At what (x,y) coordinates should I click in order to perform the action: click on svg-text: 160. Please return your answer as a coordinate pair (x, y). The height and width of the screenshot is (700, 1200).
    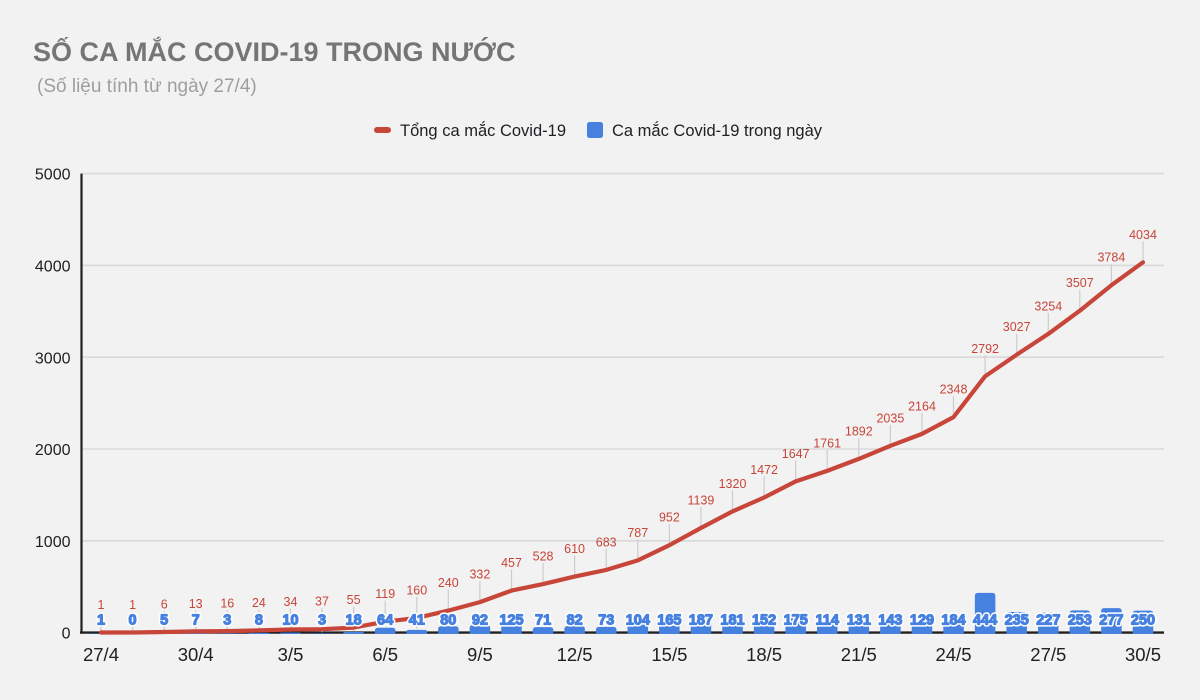
    Looking at the image, I should click on (416, 590).